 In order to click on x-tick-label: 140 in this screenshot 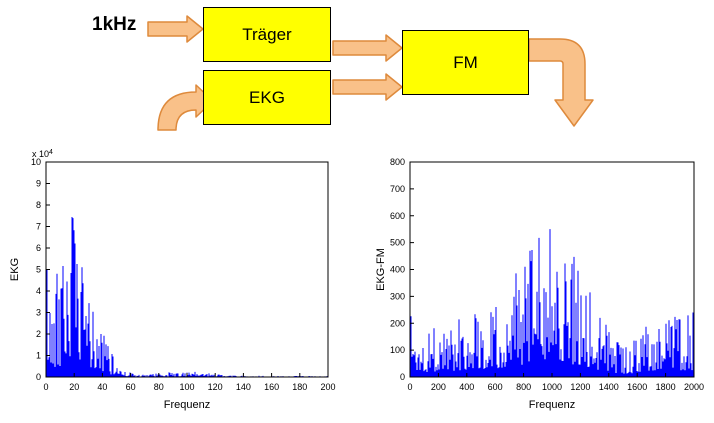, I will do `click(243, 387)`.